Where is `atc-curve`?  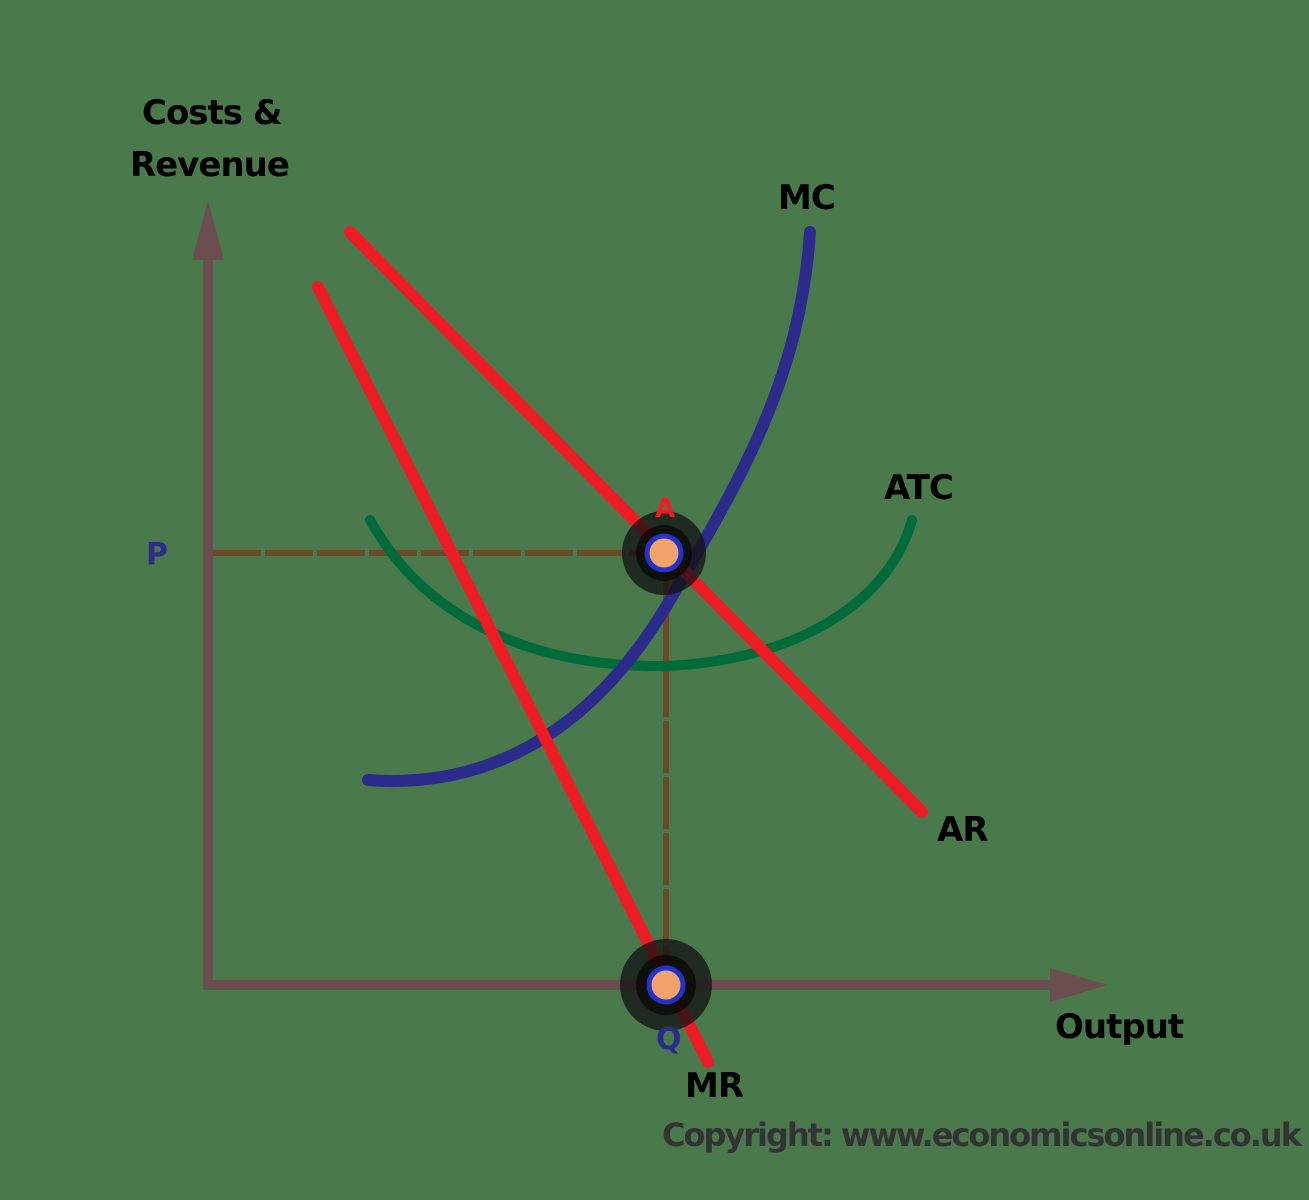
atc-curve is located at coordinates (641, 593).